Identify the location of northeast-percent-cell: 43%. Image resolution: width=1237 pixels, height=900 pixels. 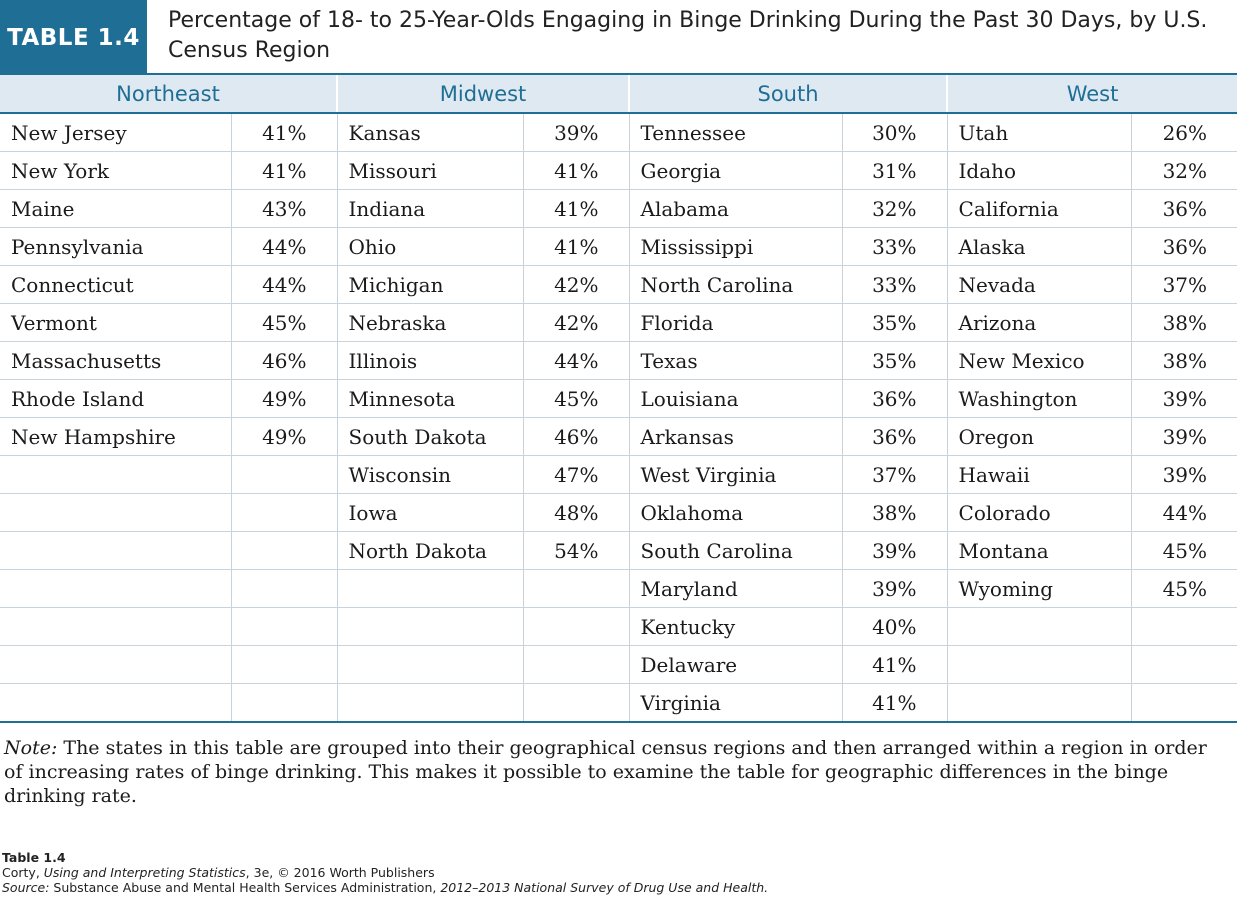
(284, 208).